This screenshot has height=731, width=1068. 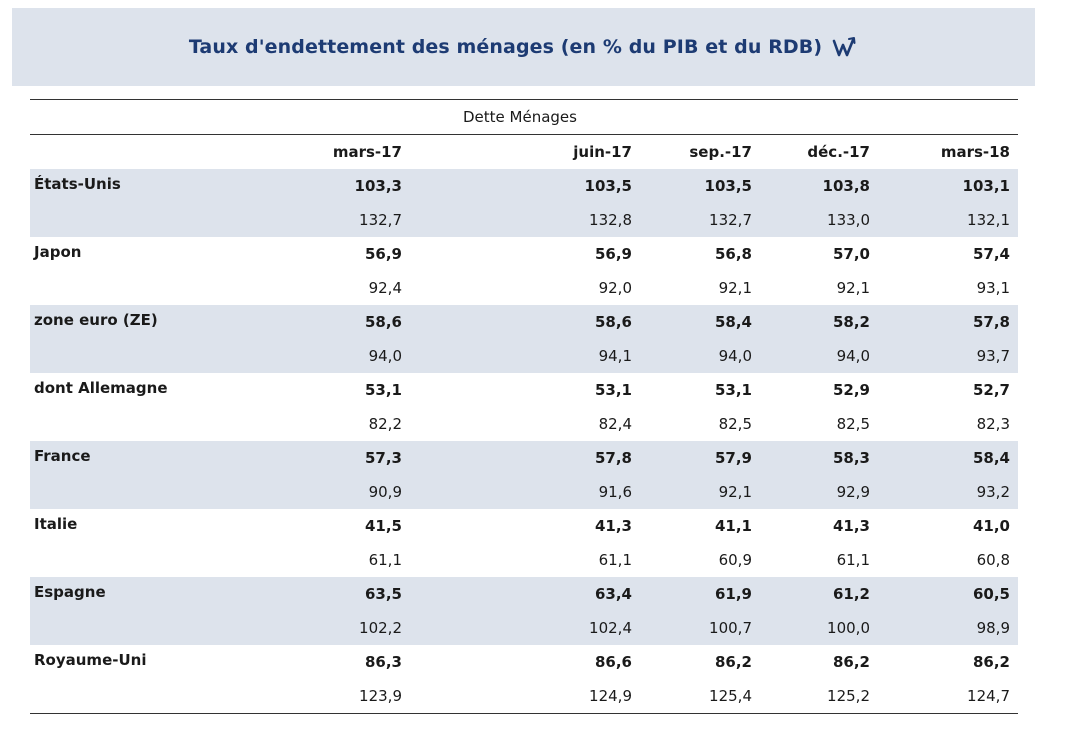 I want to click on table-row: 123,9 124,9 125,4 125,2 124,7, so click(x=524, y=696).